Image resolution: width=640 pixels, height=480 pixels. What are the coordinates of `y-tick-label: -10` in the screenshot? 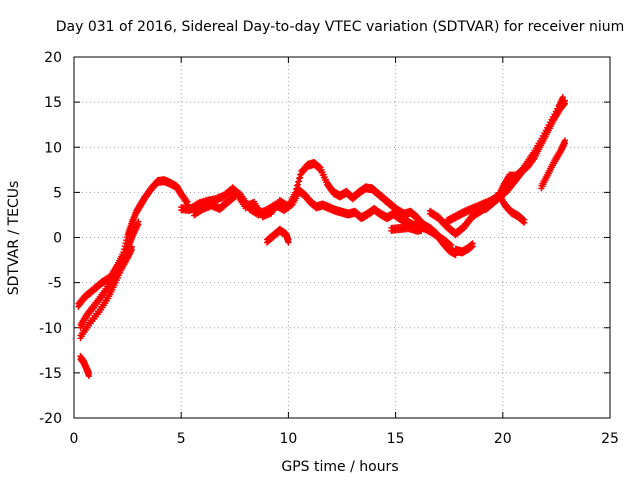 It's located at (50, 329).